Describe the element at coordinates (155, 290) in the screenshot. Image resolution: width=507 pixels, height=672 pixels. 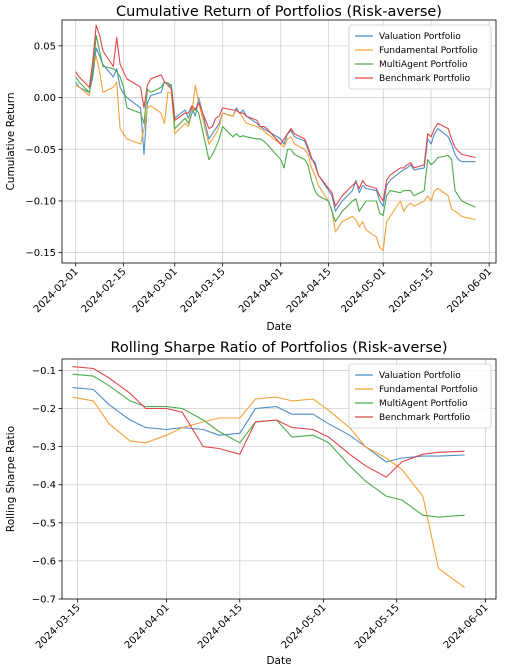
I see `x-tick-label: 2024-03-01` at that location.